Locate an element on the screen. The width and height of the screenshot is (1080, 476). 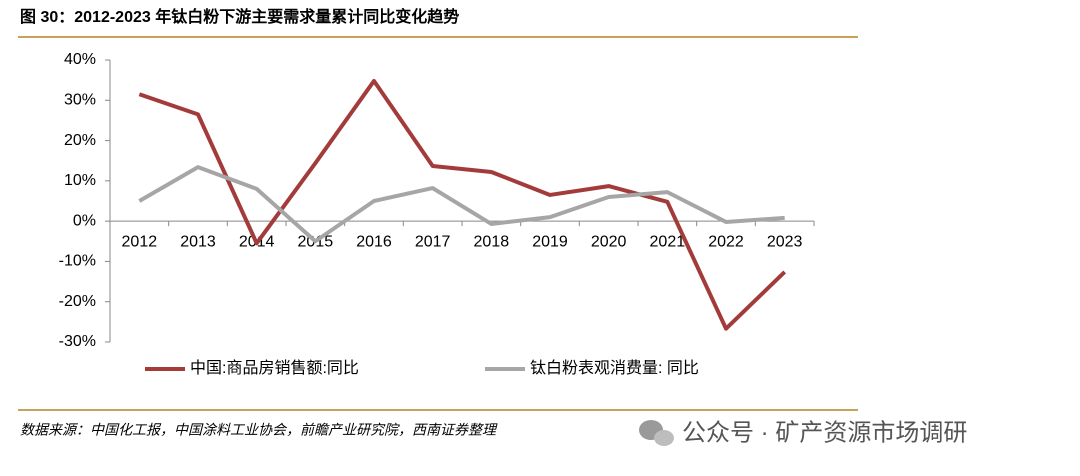
y-tick-label: 0% is located at coordinates (84, 220).